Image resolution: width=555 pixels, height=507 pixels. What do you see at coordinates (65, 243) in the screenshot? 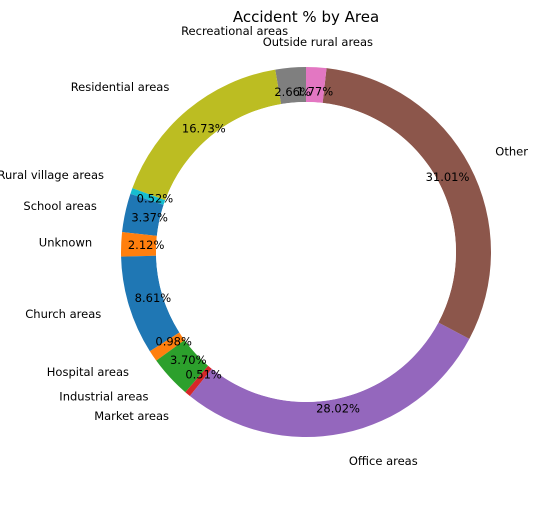
I see `category-label-unknown: Unknown` at bounding box center [65, 243].